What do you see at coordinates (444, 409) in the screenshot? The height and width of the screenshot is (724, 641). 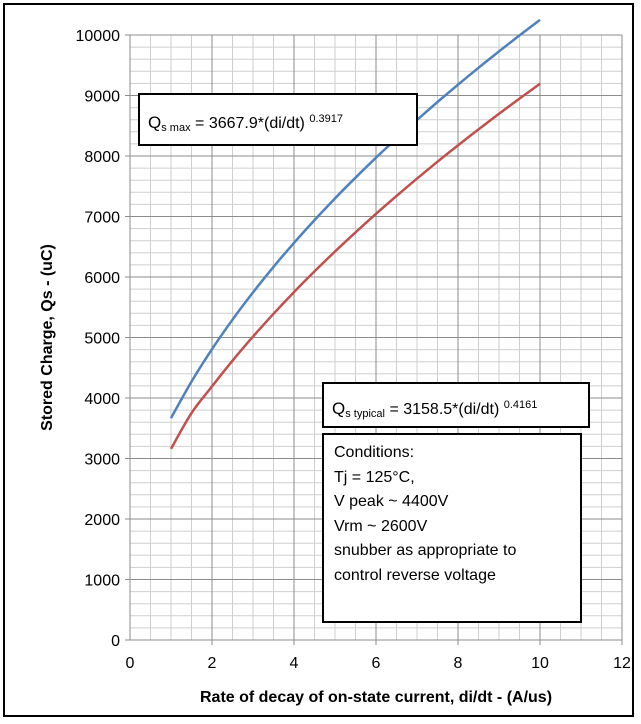 I see `typ-eq-text: = 3158.5*(di/dt)` at bounding box center [444, 409].